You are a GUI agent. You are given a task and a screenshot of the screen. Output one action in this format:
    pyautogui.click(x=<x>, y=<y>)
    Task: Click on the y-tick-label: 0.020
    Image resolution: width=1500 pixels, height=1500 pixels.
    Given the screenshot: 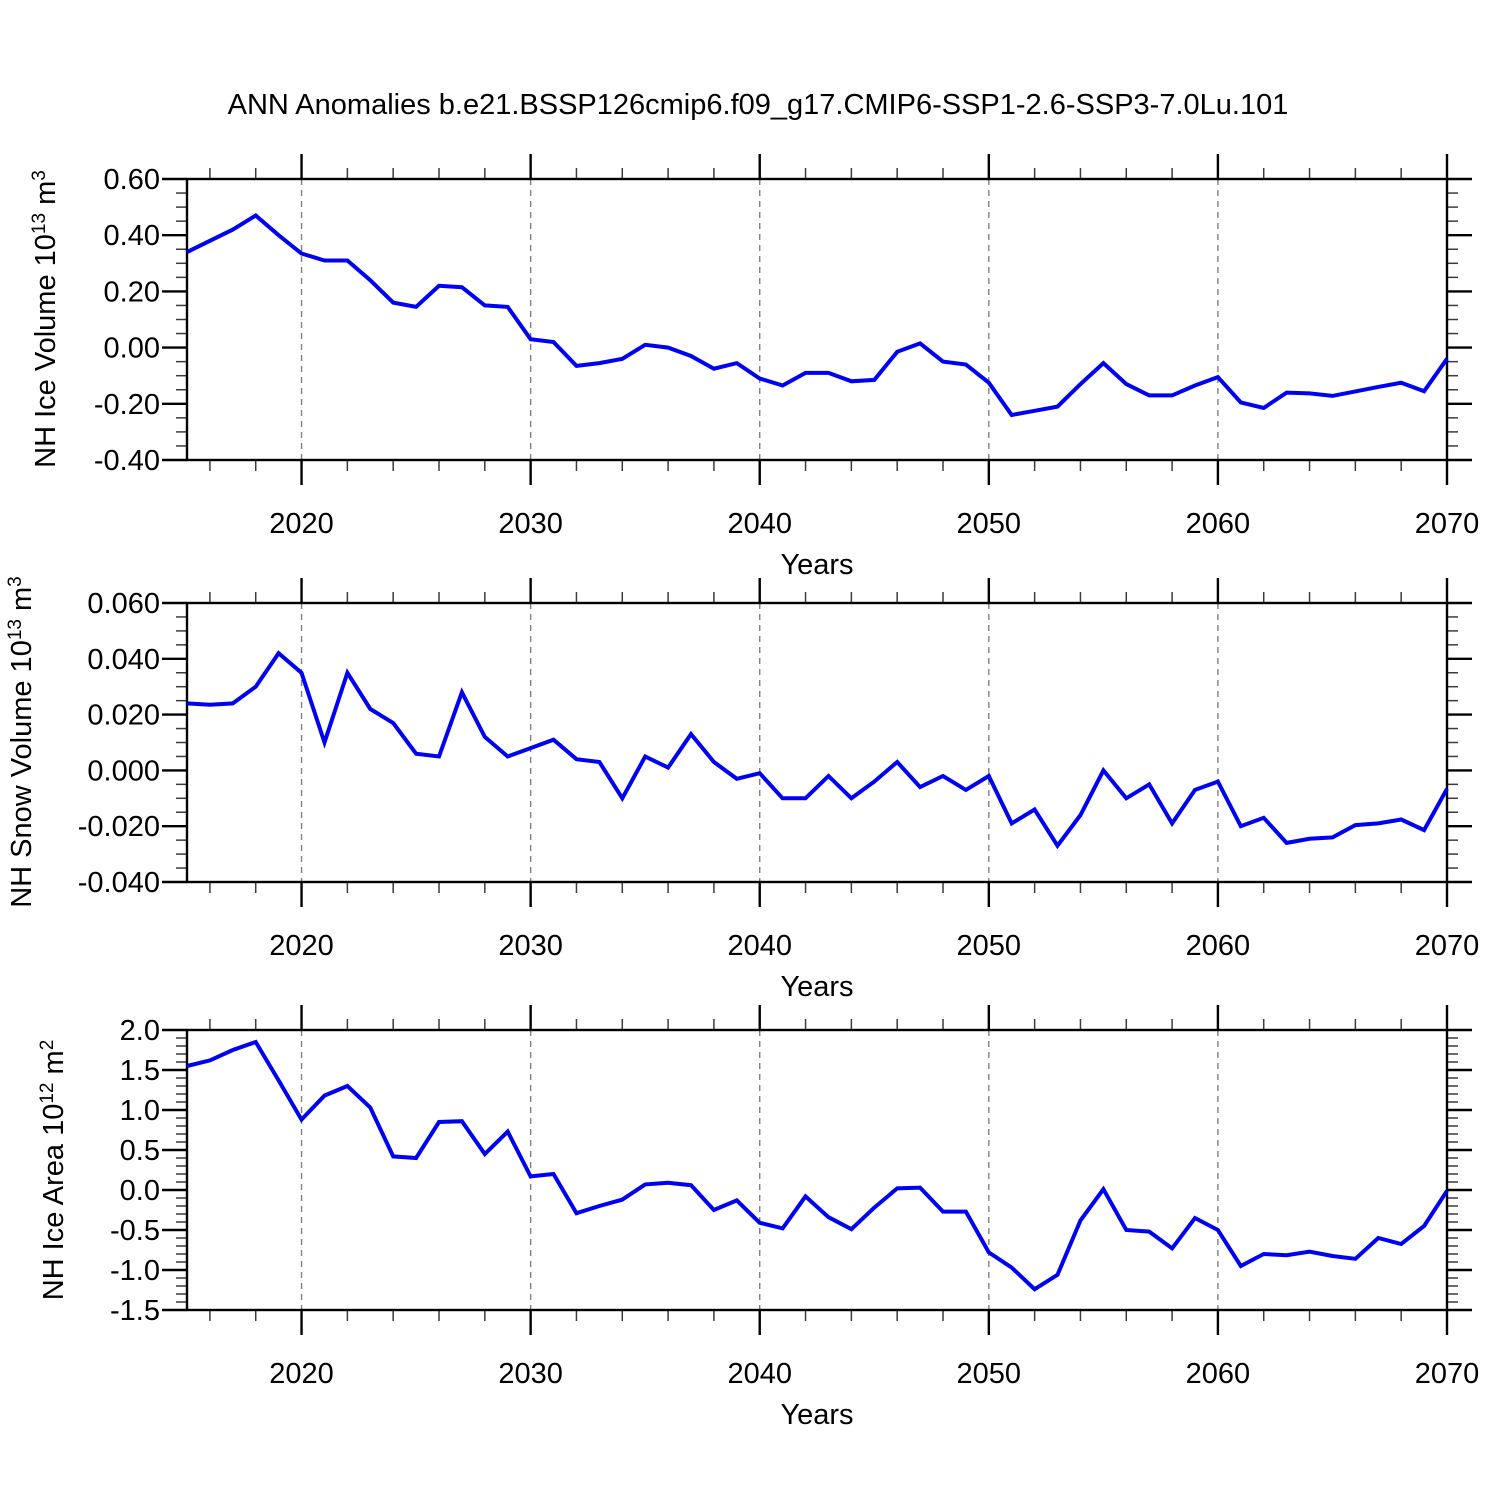 What is the action you would take?
    pyautogui.click(x=123, y=716)
    